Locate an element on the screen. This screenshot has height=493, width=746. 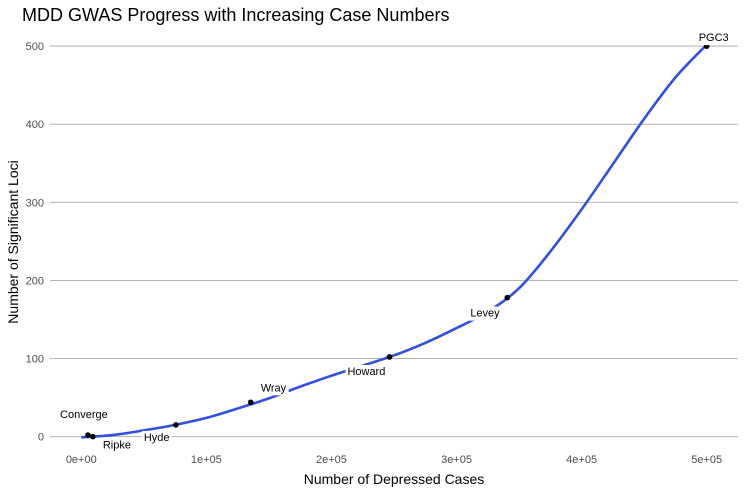
y-tick-label: 400 is located at coordinates (35, 125).